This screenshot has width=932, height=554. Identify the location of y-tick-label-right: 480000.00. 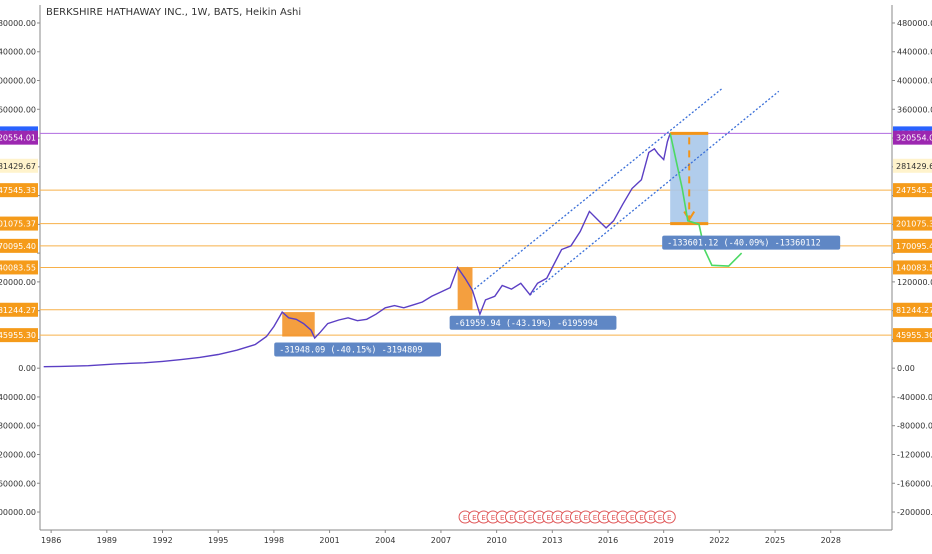
(914, 23).